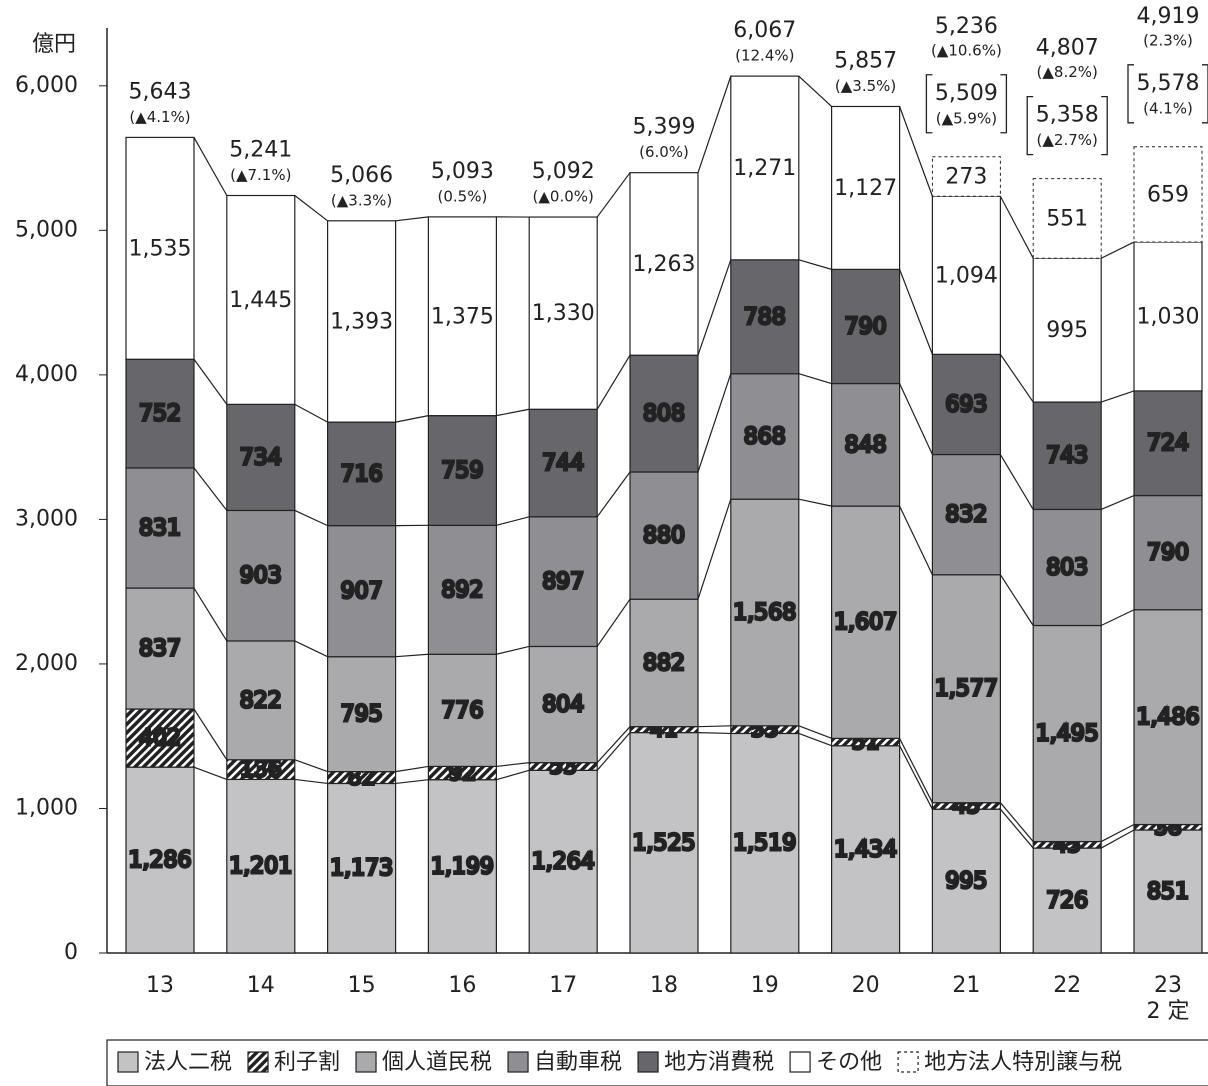  I want to click on data-label: 1,263, so click(664, 264).